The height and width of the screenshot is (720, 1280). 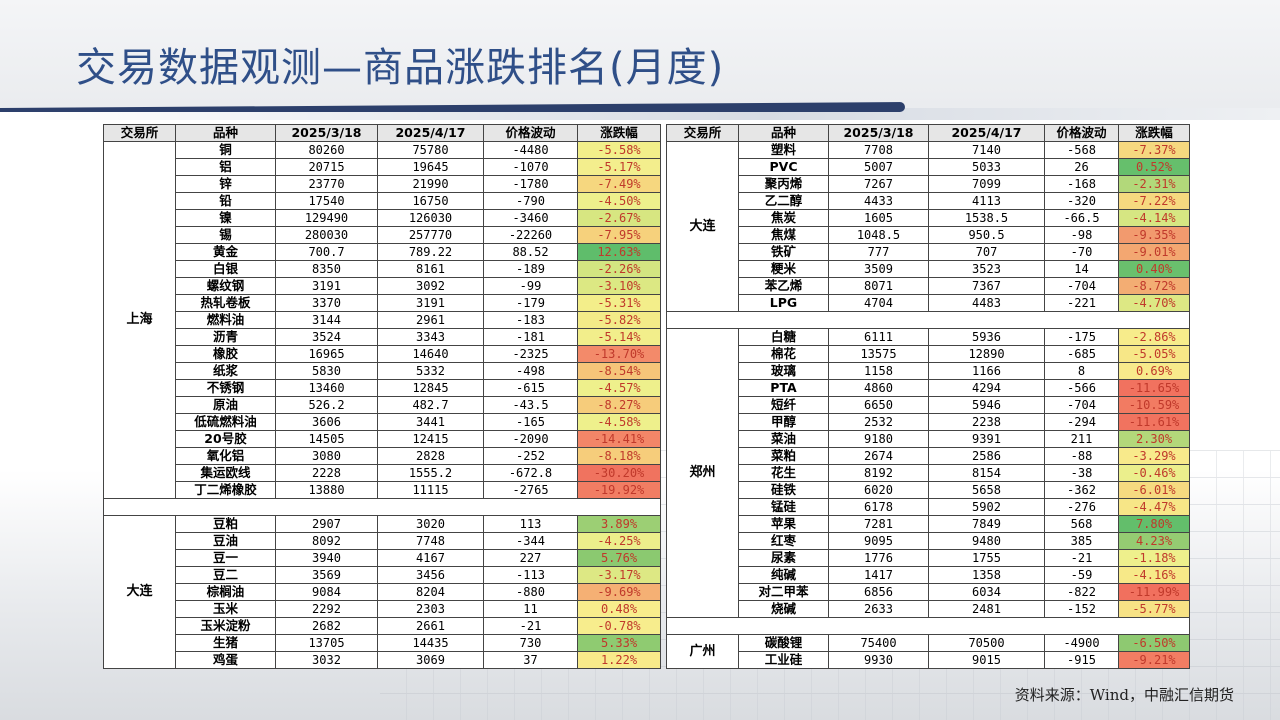 What do you see at coordinates (1154, 592) in the screenshot?
I see `pct-change: -11.99%` at bounding box center [1154, 592].